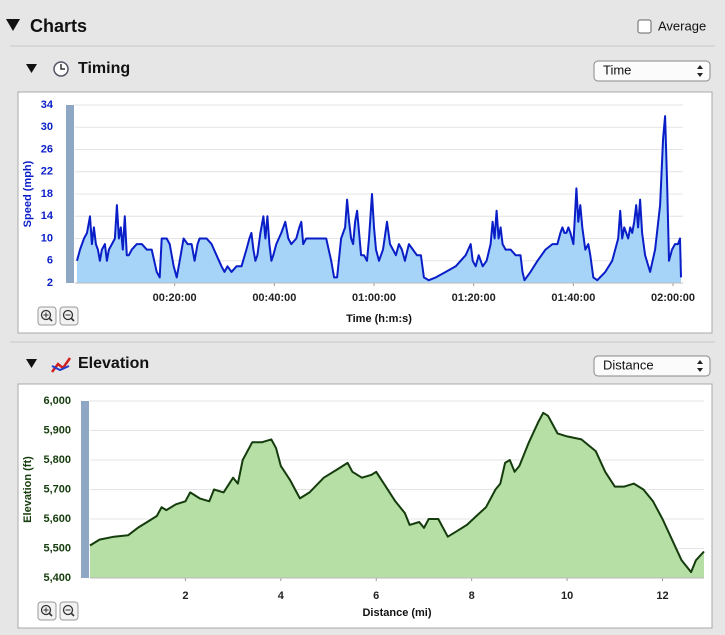  Describe the element at coordinates (472, 596) in the screenshot. I see `x-tick-label: 8` at that location.